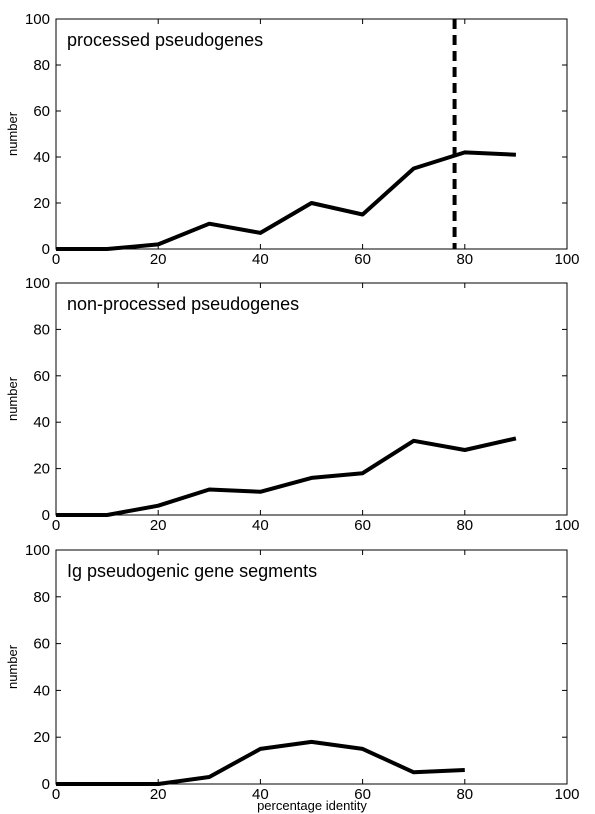 The image size is (595, 814). I want to click on x-axis-label: percentage identity, so click(312, 805).